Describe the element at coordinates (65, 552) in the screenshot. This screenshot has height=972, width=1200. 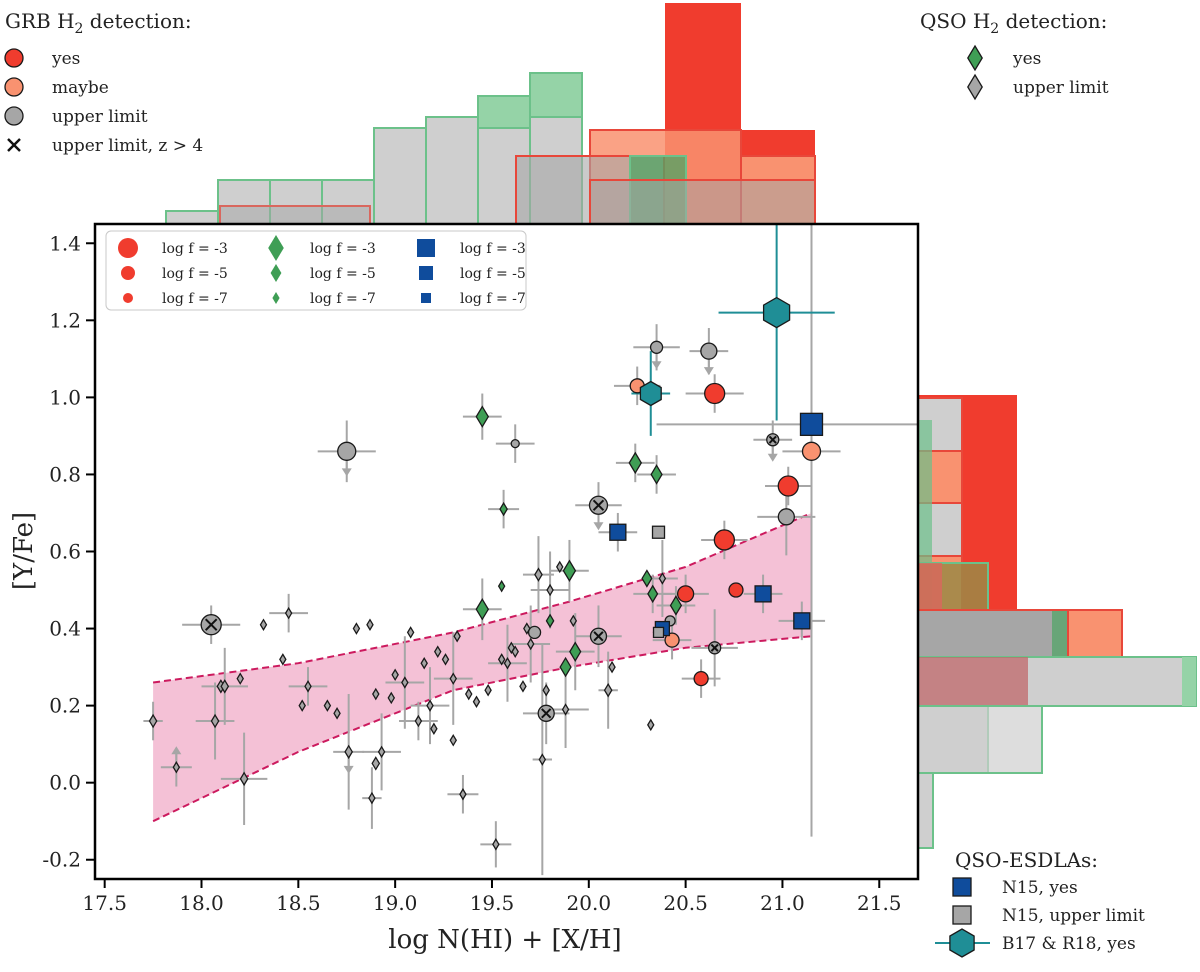
I see `y-tick-label: 0.6` at that location.